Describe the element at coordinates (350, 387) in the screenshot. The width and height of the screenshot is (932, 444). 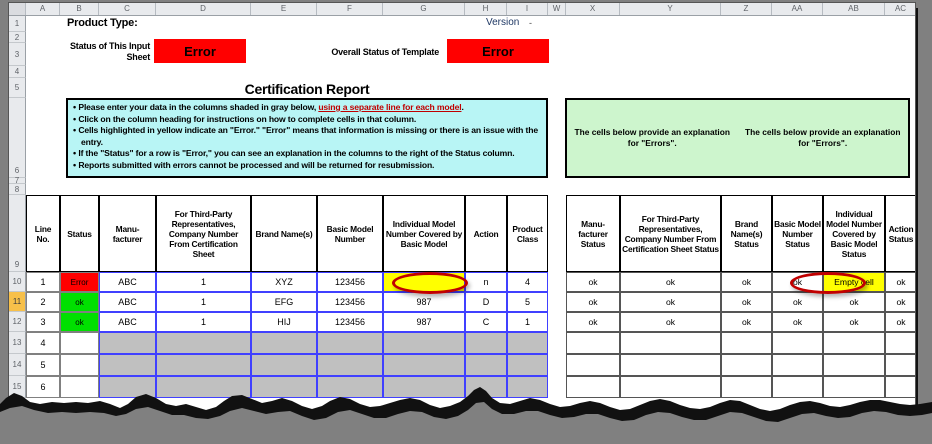
I see `main-table-cell-r6-basic-model` at that location.